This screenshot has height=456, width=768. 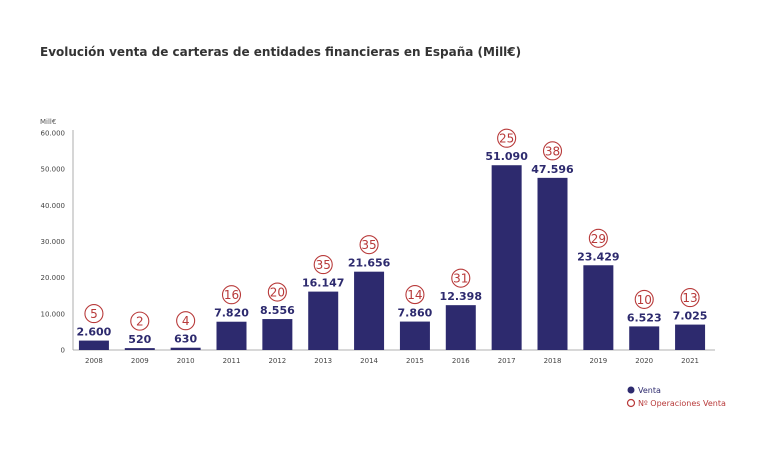 I want to click on x-tick-label: 2021, so click(x=690, y=361).